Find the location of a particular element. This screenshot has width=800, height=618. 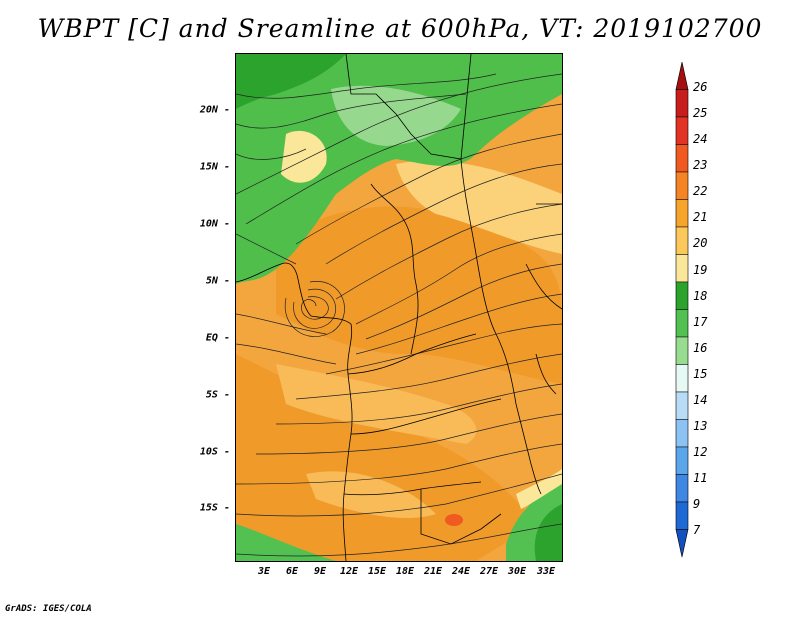

lon-label-21e: 21E is located at coordinates (433, 571).